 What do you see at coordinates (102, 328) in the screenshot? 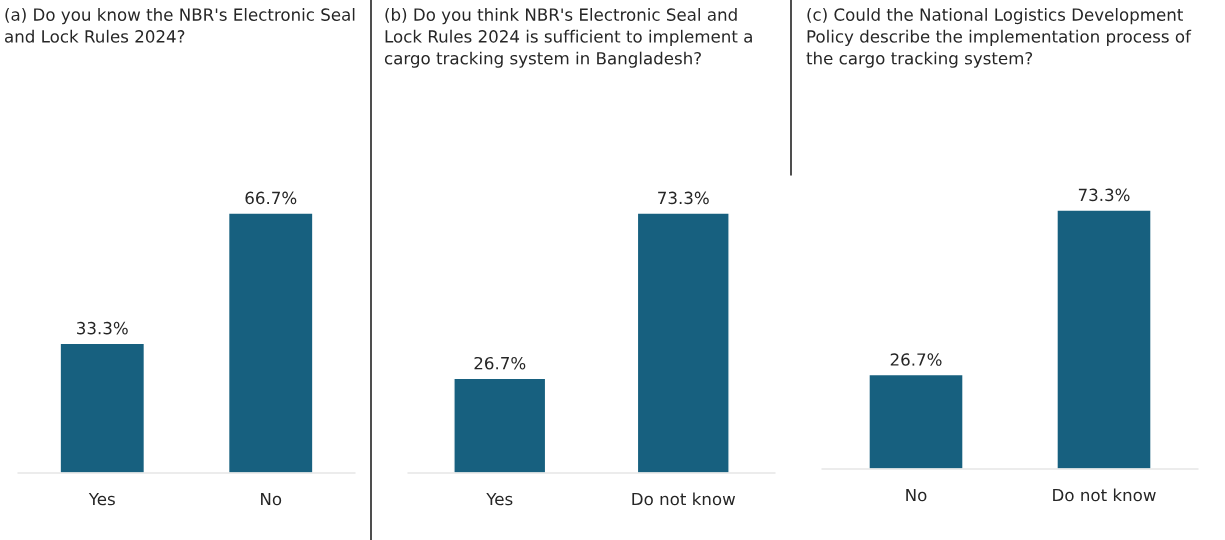
I see `data-label: 33.3%` at bounding box center [102, 328].